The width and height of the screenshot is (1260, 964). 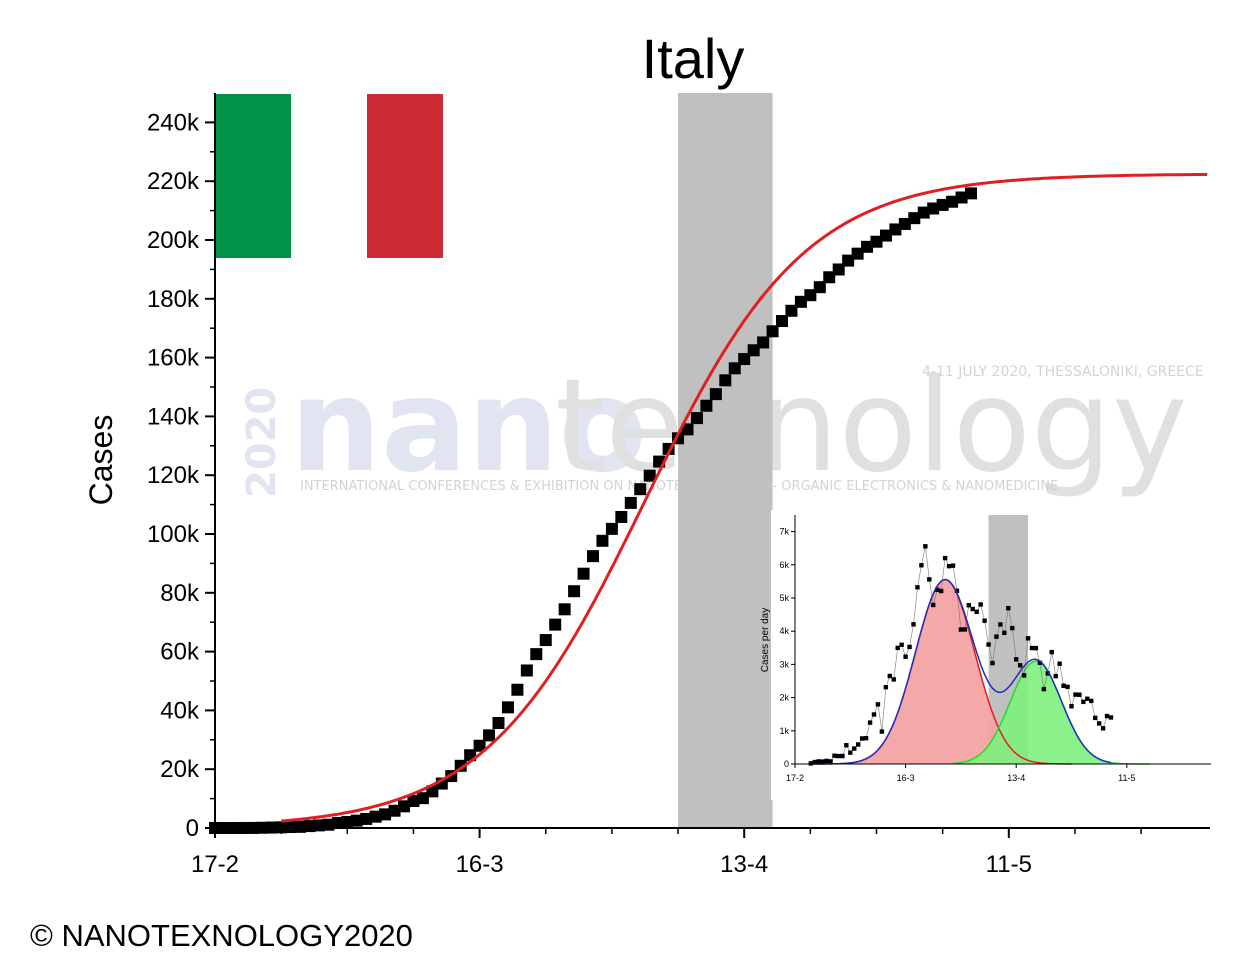 What do you see at coordinates (1126, 778) in the screenshot?
I see `inset-x-tick-label: 11-5` at bounding box center [1126, 778].